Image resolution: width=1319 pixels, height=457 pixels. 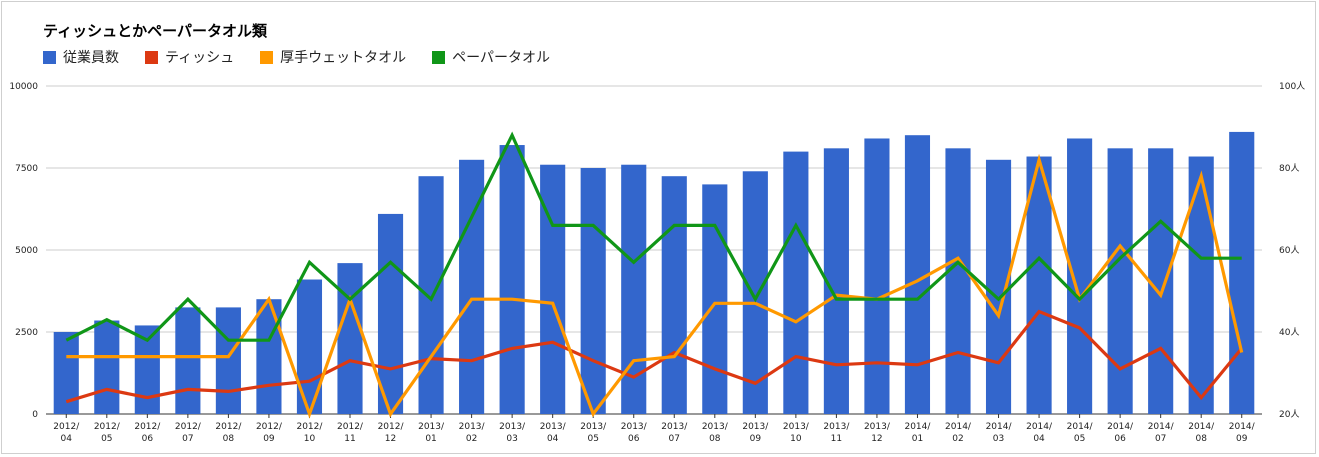 What do you see at coordinates (35, 415) in the screenshot?
I see `y-left-tick-label: 0` at bounding box center [35, 415].